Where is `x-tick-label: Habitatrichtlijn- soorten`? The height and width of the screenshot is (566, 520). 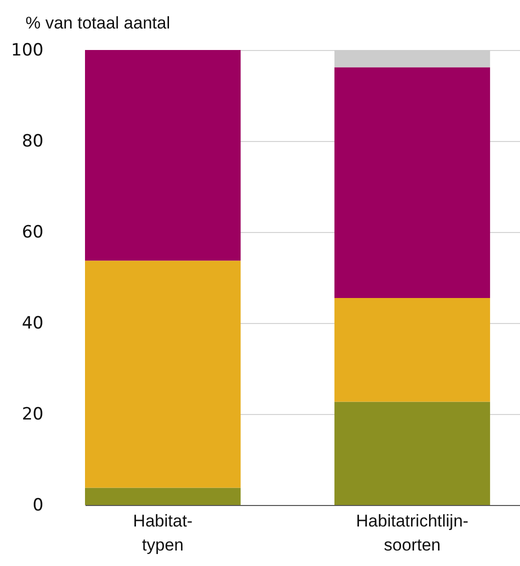
x-tick-label: Habitatrichtlijn- soorten is located at coordinates (412, 533).